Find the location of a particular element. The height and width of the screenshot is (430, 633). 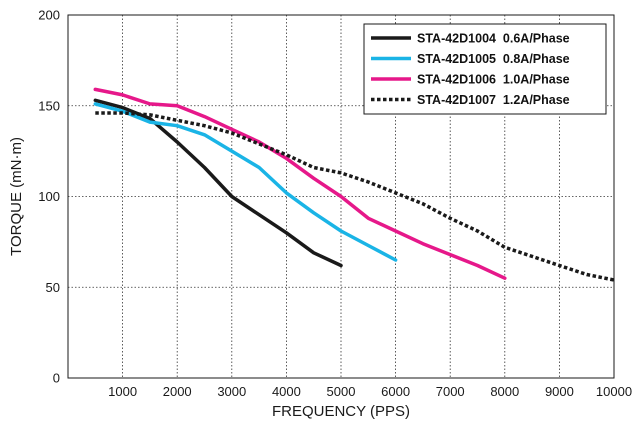

legend-label-4: STA-42D1007 1.2A/Phase is located at coordinates (493, 100).